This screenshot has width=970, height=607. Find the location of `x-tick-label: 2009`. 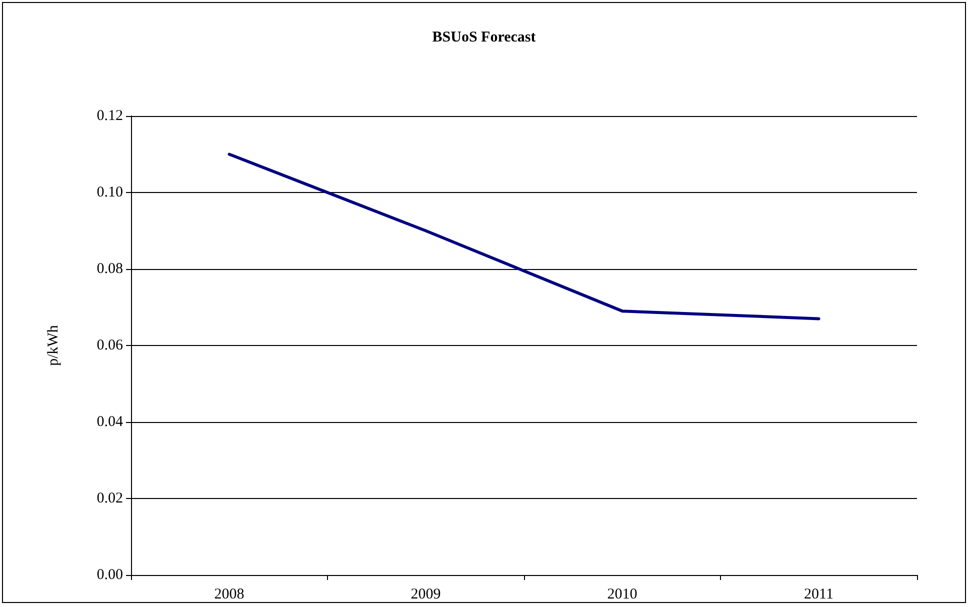

x-tick-label: 2009 is located at coordinates (425, 594).